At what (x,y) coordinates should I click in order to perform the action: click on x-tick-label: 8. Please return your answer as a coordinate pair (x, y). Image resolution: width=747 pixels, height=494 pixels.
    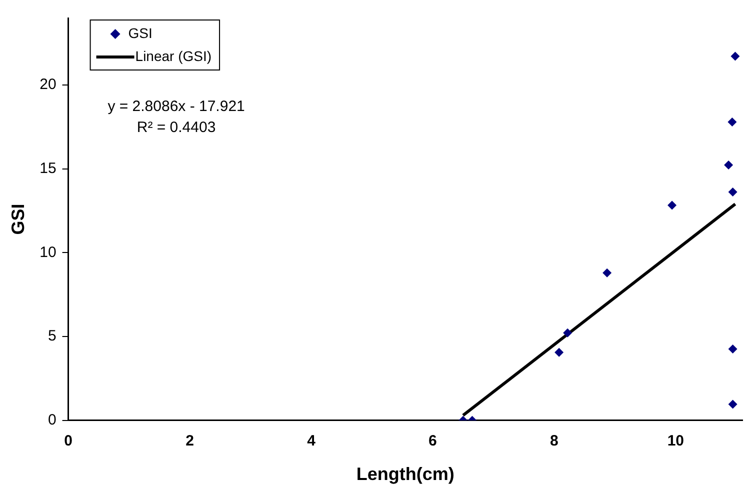
    Looking at the image, I should click on (554, 441).